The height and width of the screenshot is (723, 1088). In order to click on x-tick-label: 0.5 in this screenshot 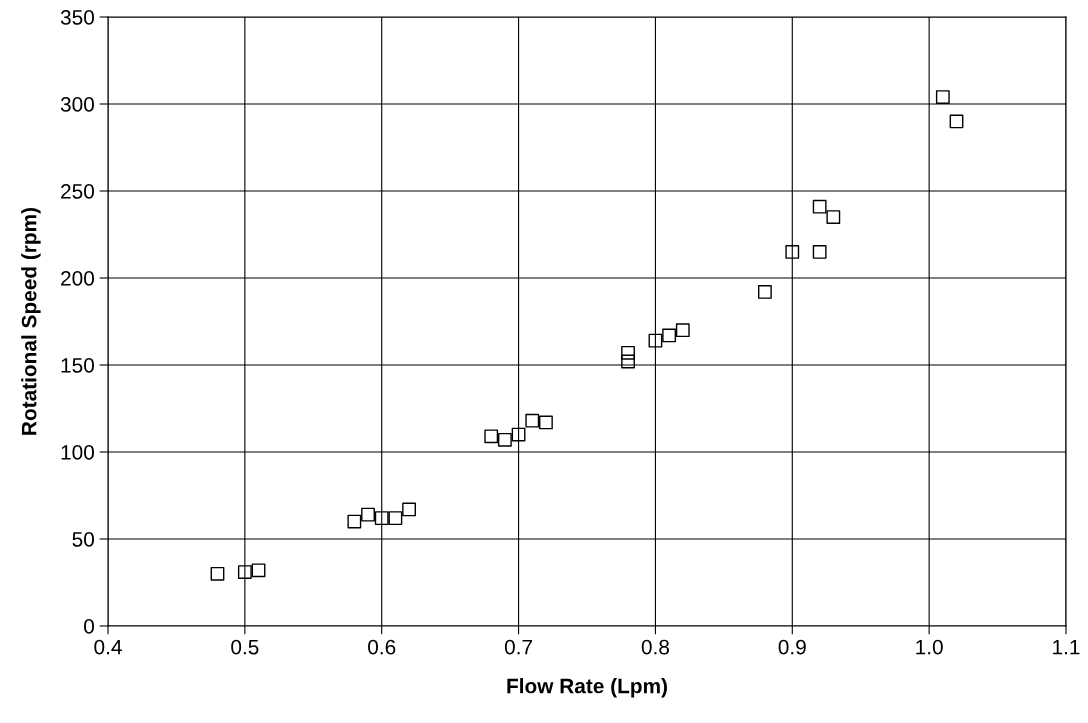, I will do `click(245, 647)`.